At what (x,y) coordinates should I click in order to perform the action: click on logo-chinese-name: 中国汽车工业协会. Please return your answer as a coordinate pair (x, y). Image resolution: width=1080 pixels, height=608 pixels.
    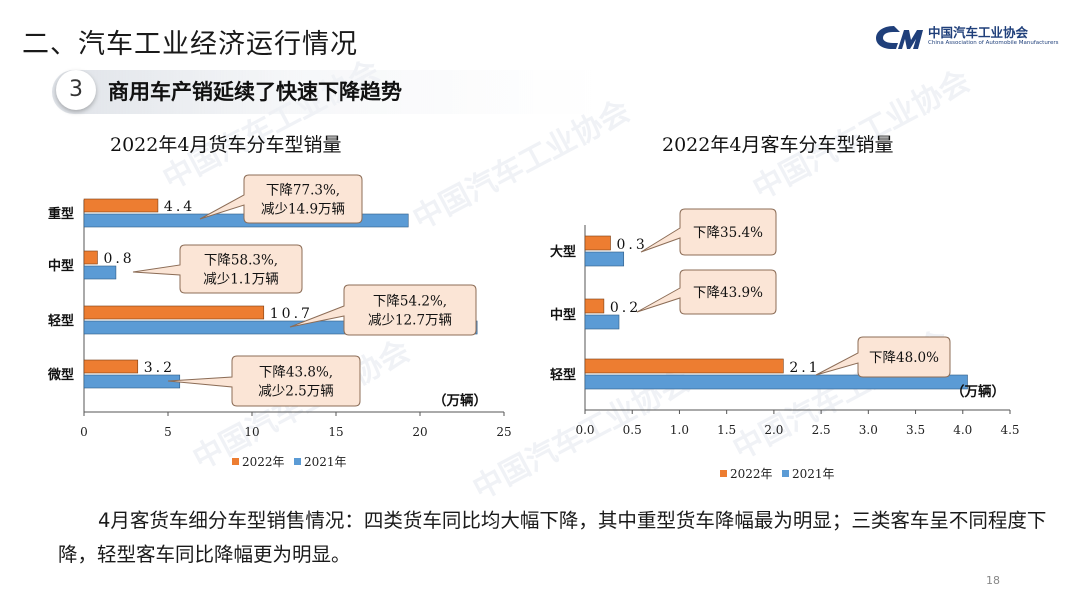
    Looking at the image, I should click on (978, 32).